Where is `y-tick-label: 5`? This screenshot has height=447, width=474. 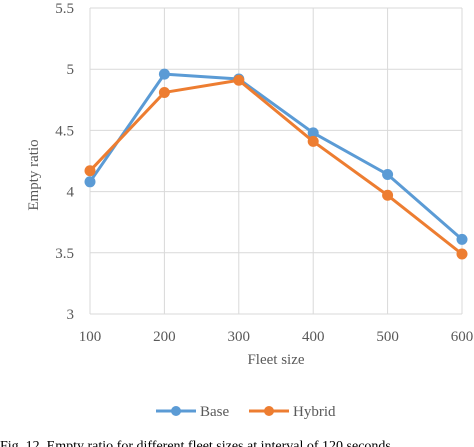
y-tick-label: 5 is located at coordinates (71, 70).